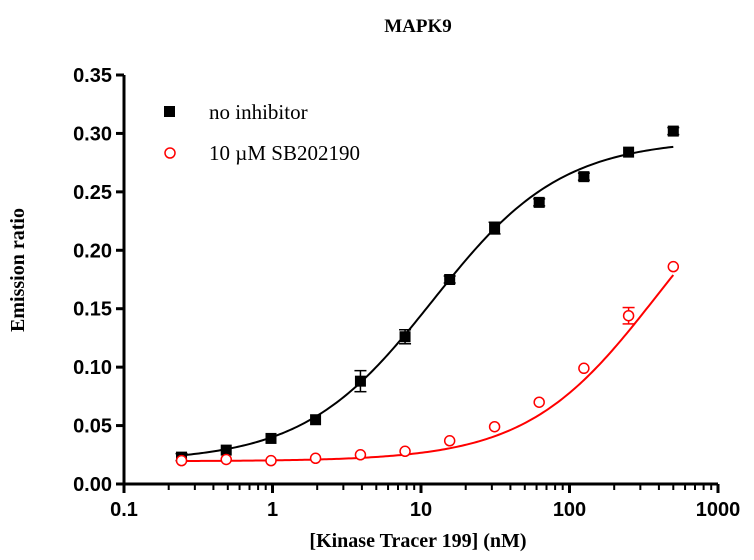 This screenshot has width=754, height=560. I want to click on y-tick-label: 0.35, so click(92, 76).